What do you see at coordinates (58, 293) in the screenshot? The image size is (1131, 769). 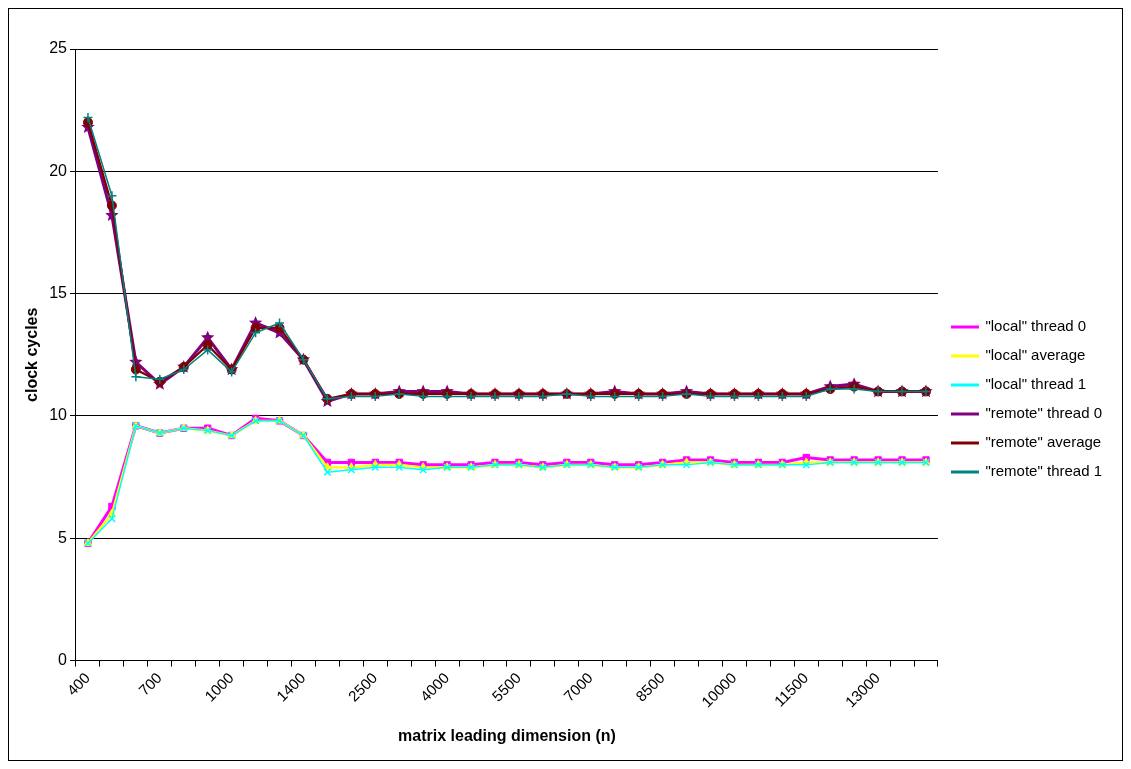 I see `y-tick-label: 15` at bounding box center [58, 293].